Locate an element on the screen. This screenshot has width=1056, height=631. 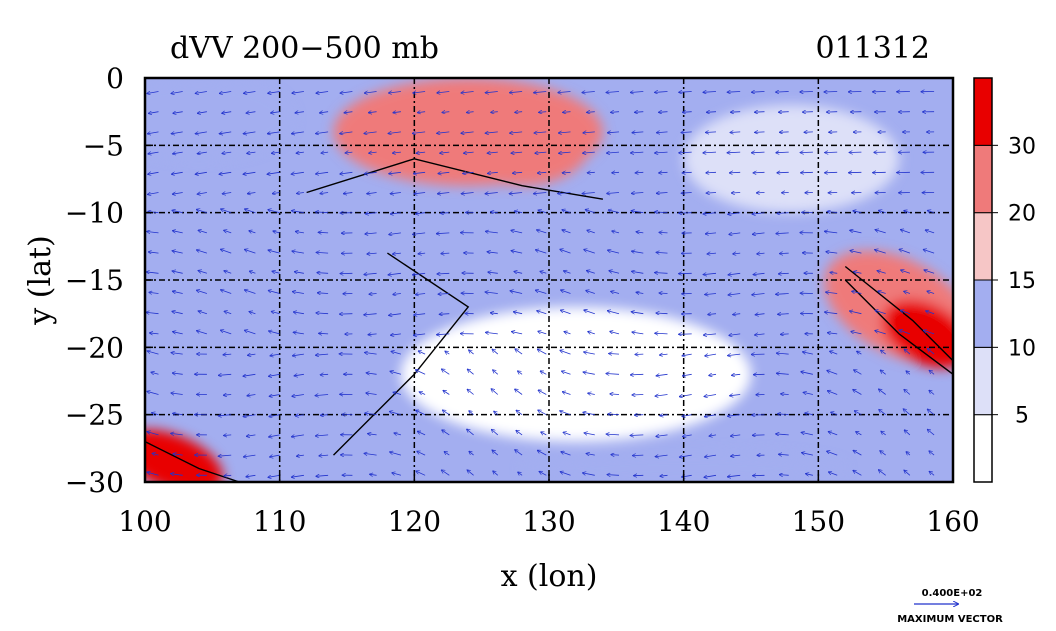
x-tick-label: 160 is located at coordinates (952, 521).